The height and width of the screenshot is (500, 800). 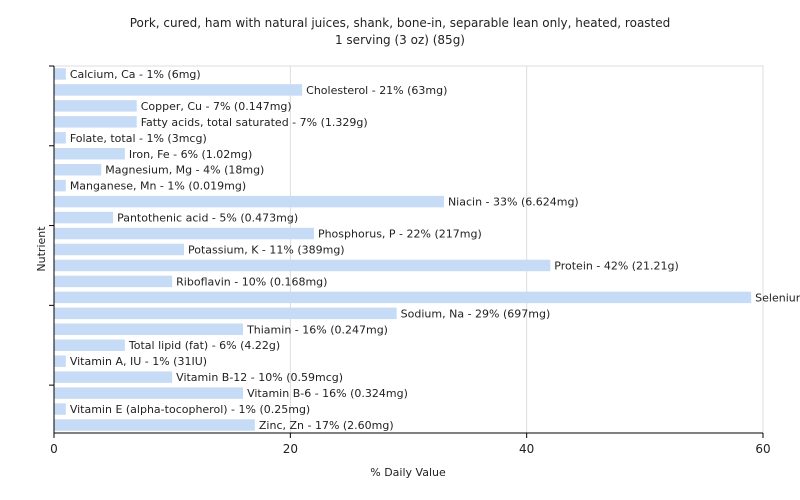 I want to click on bar-label: Manganese, Mn - 1% (0.019mg), so click(x=158, y=186).